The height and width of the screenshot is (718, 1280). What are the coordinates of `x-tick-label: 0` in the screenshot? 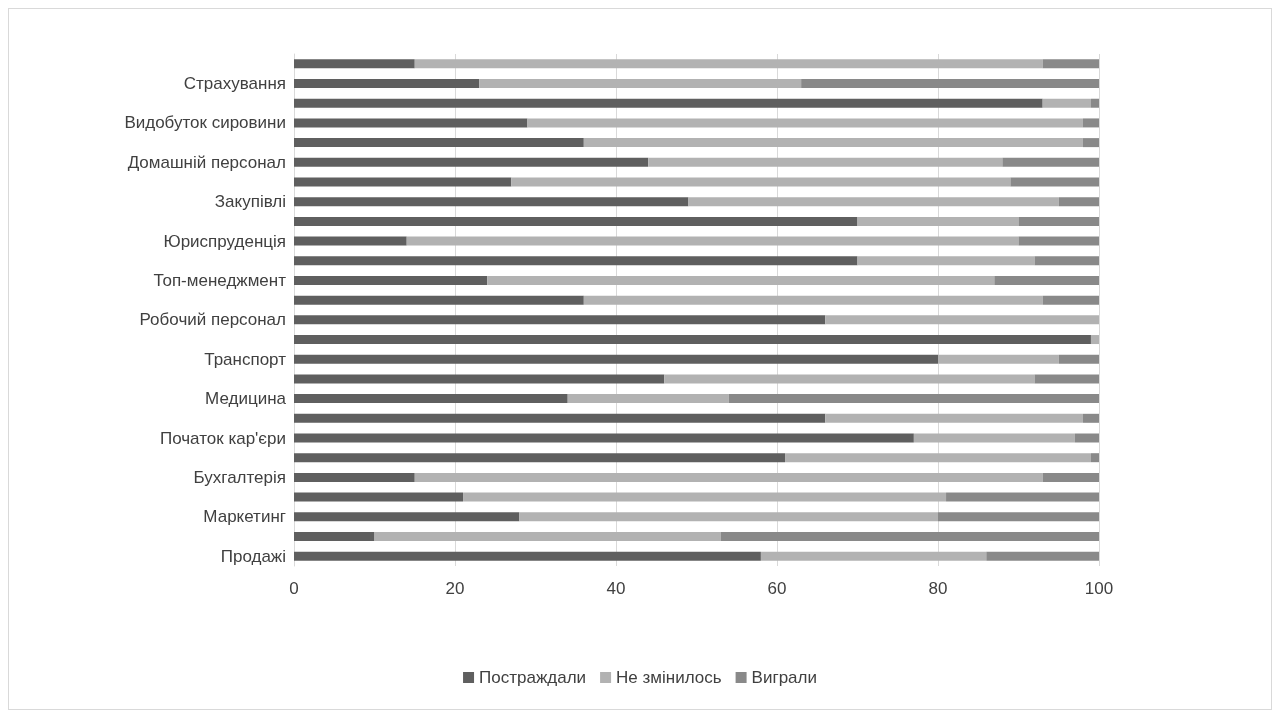 It's located at (294, 588).